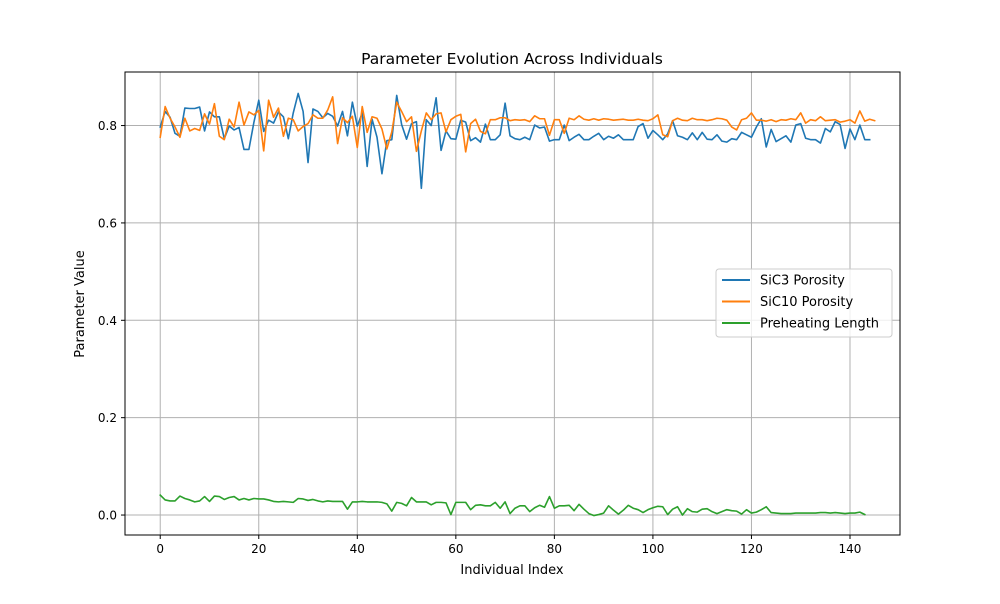 Image resolution: width=1000 pixels, height=604 pixels. Describe the element at coordinates (512, 59) in the screenshot. I see `chart-title: Parameter Evolution Across Individuals` at that location.